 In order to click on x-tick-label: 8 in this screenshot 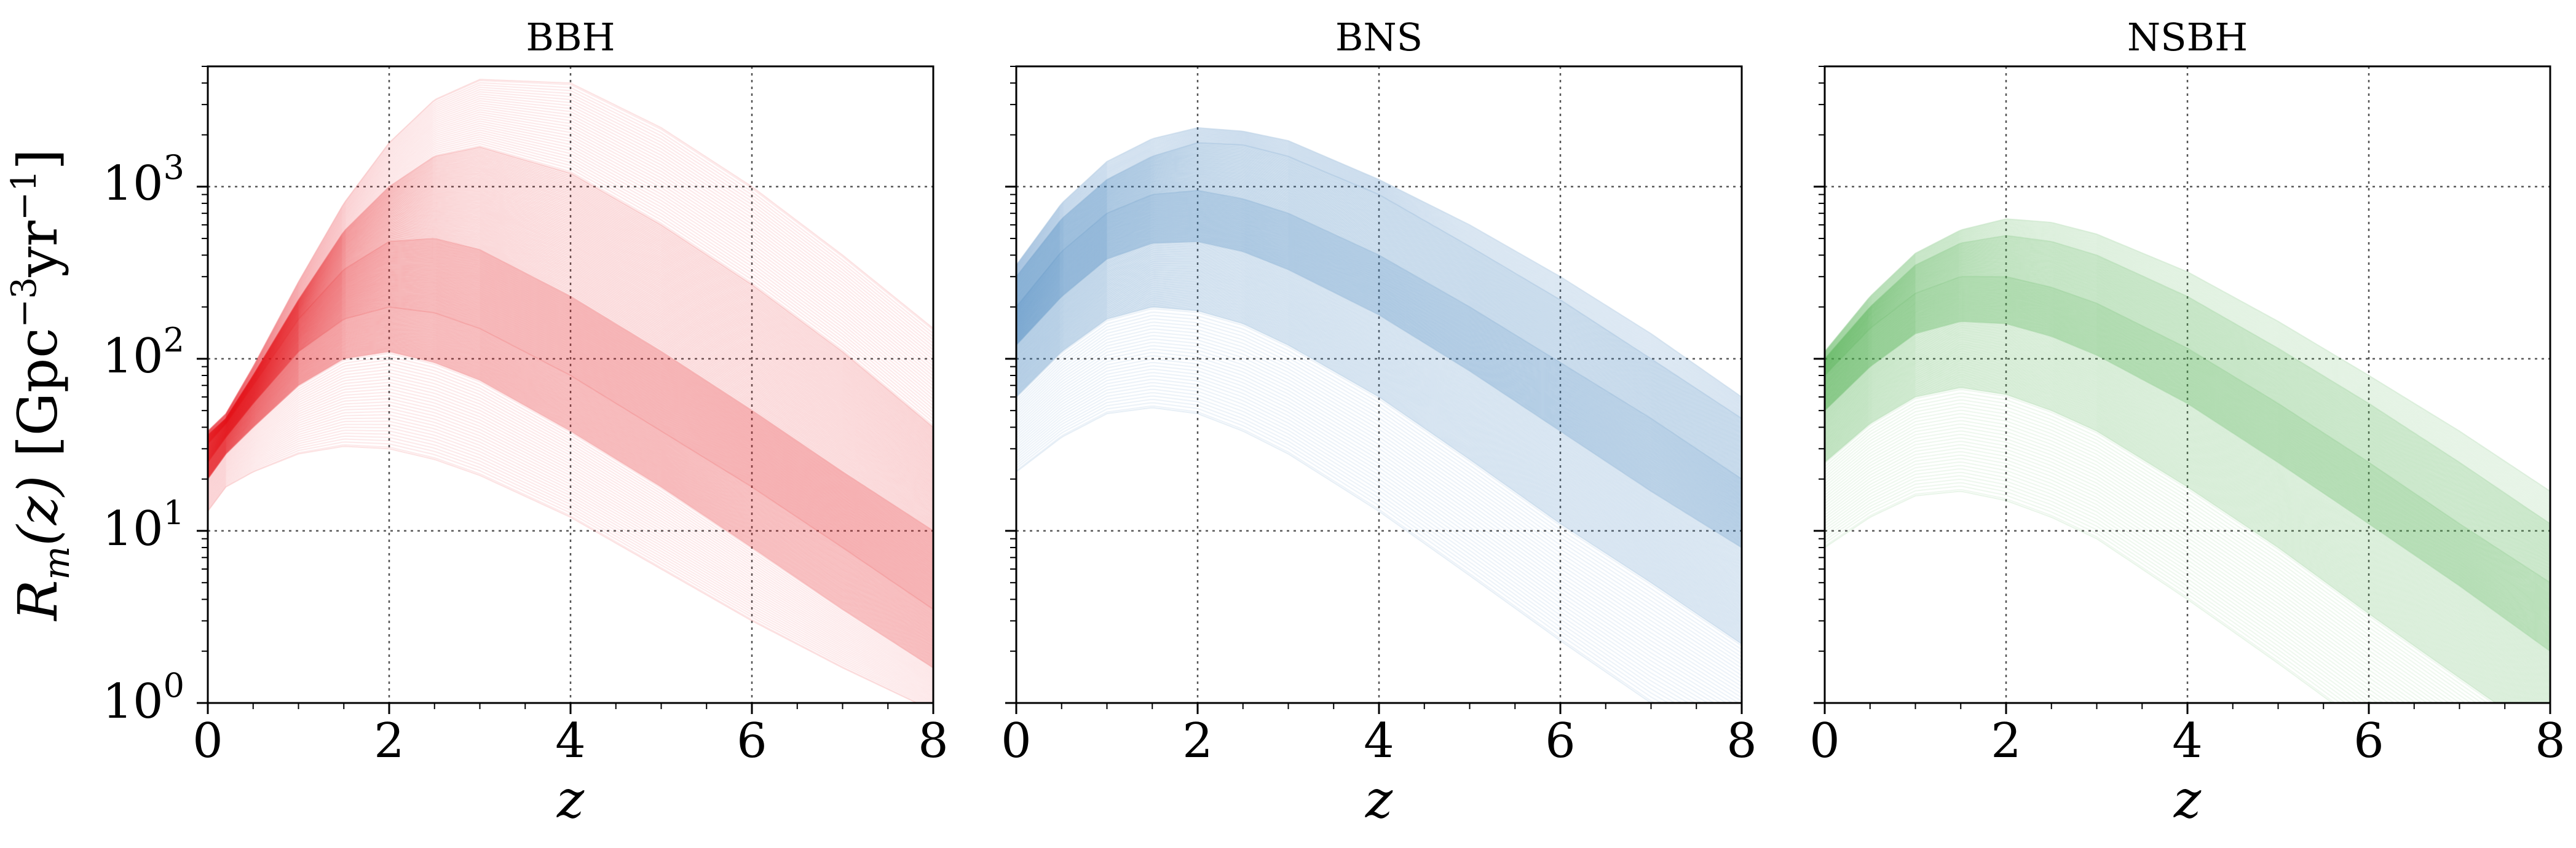, I will do `click(2550, 741)`.